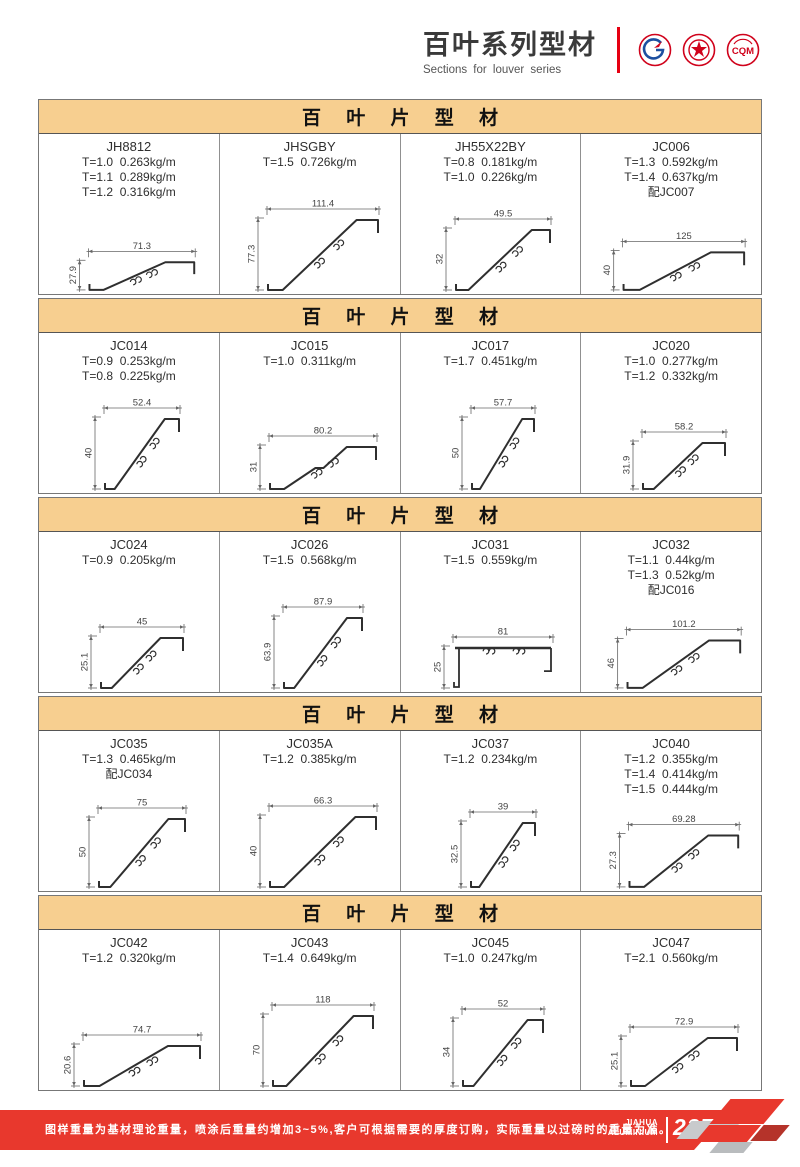  What do you see at coordinates (129, 162) in the screenshot?
I see `profile-spec-line: T=1.0 0.263kg/m` at bounding box center [129, 162].